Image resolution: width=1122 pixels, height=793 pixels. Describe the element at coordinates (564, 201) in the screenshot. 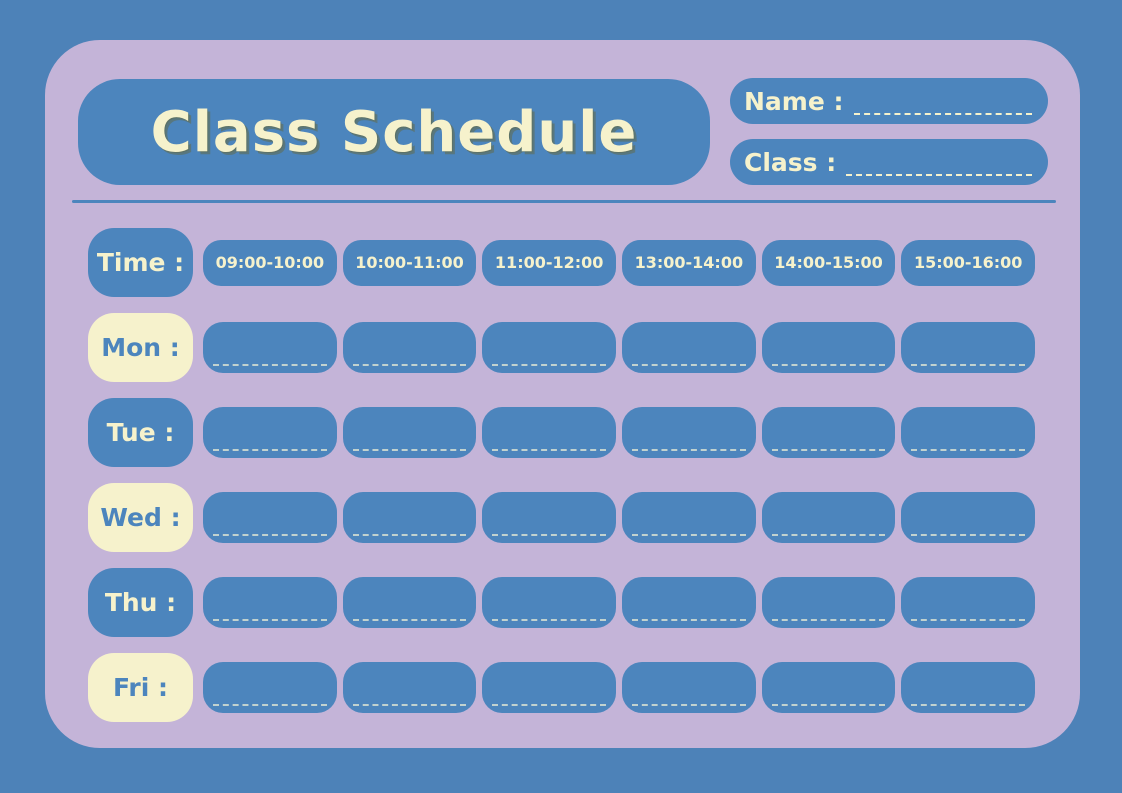

I see `header-divider` at that location.